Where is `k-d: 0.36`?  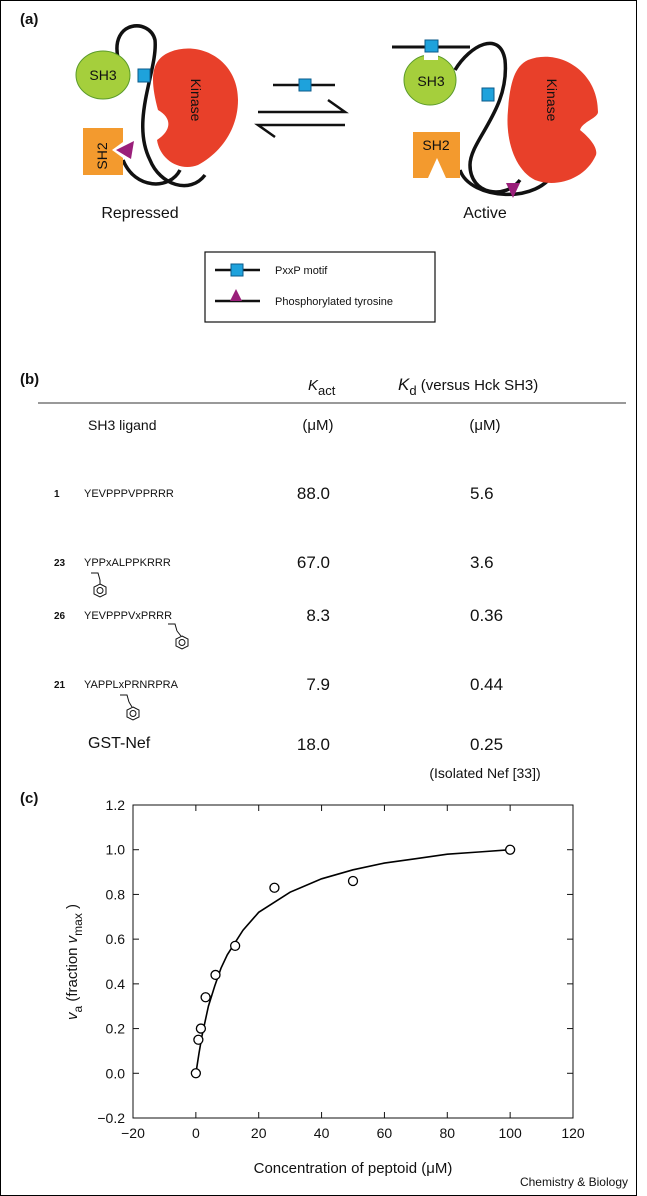
k-d: 0.36 is located at coordinates (486, 615).